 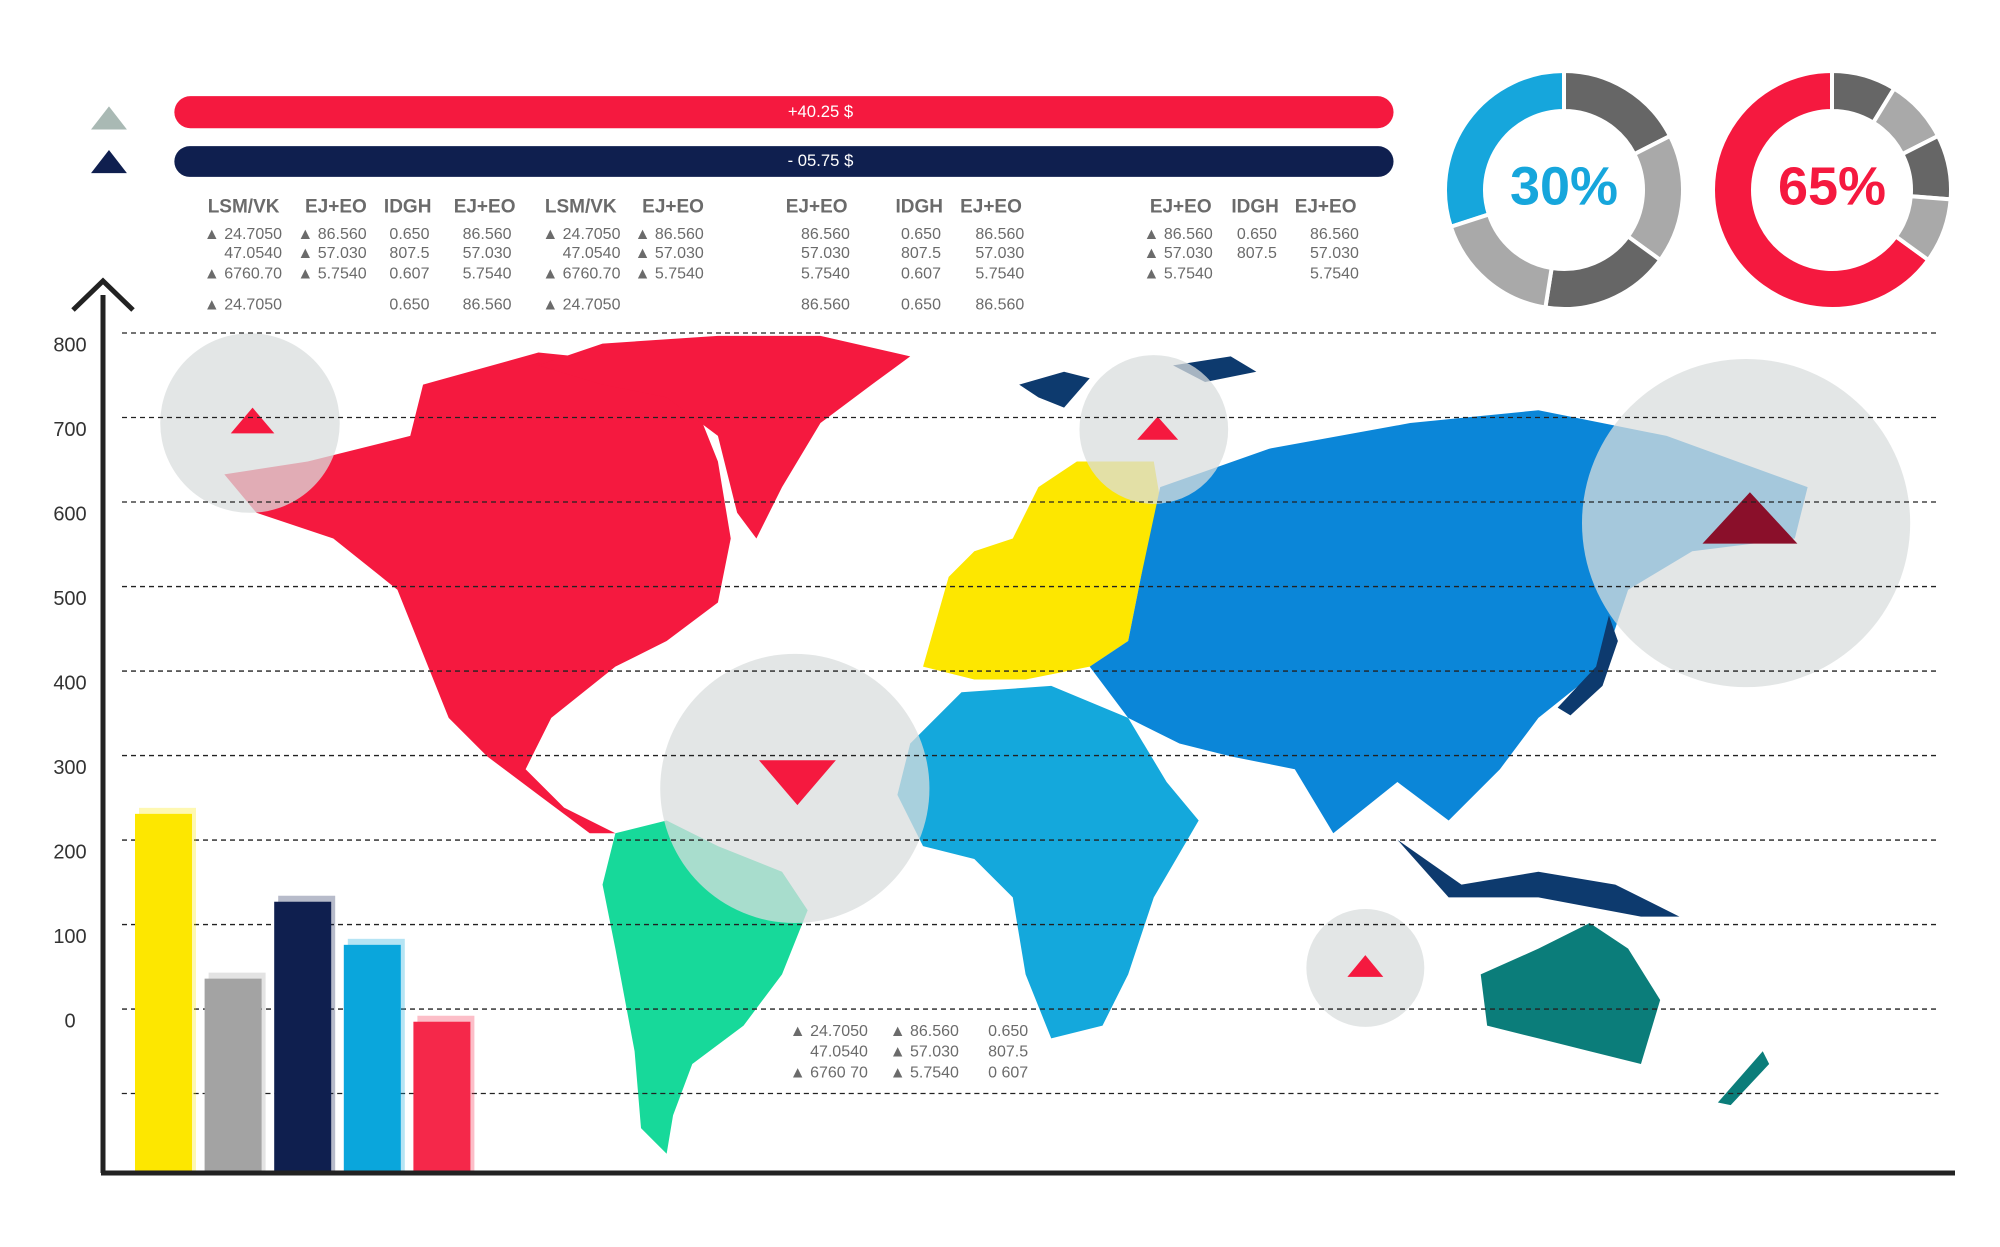 I want to click on y-tick-label: 500, so click(x=69, y=599).